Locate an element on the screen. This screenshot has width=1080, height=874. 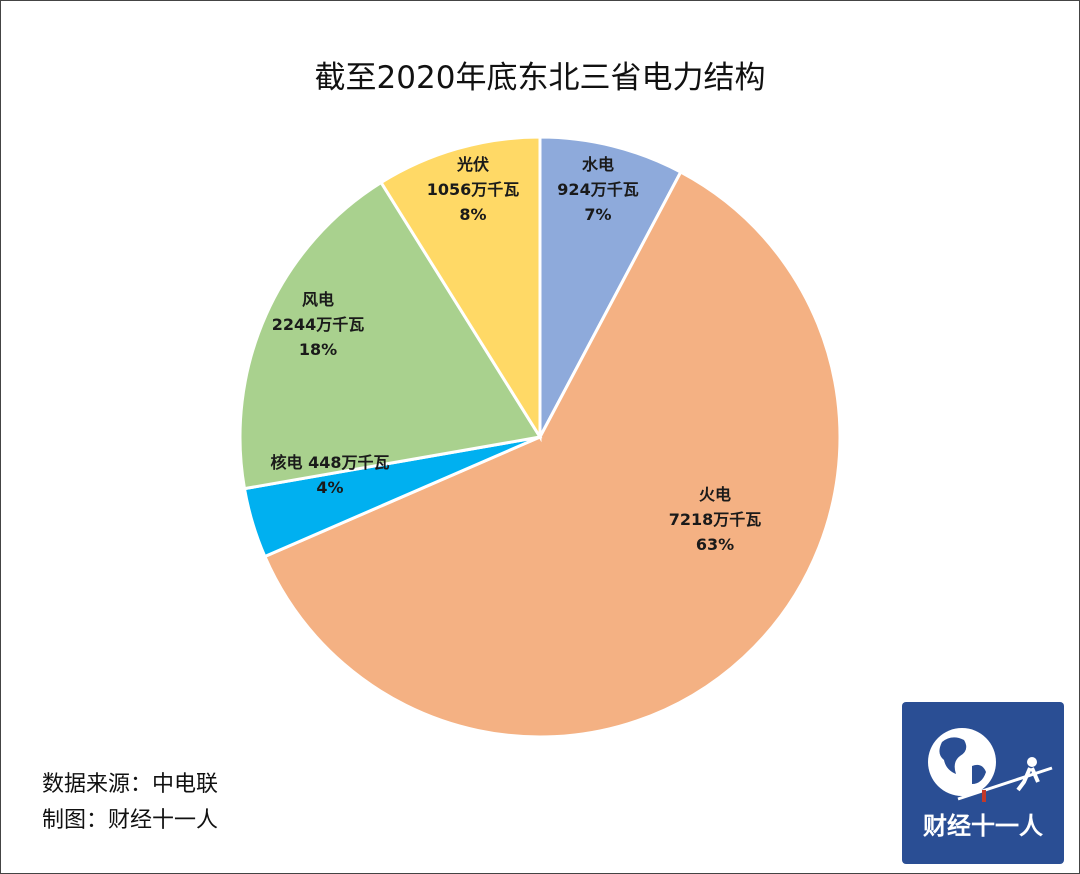
chart-author: 制图：财经十一人 is located at coordinates (130, 820).